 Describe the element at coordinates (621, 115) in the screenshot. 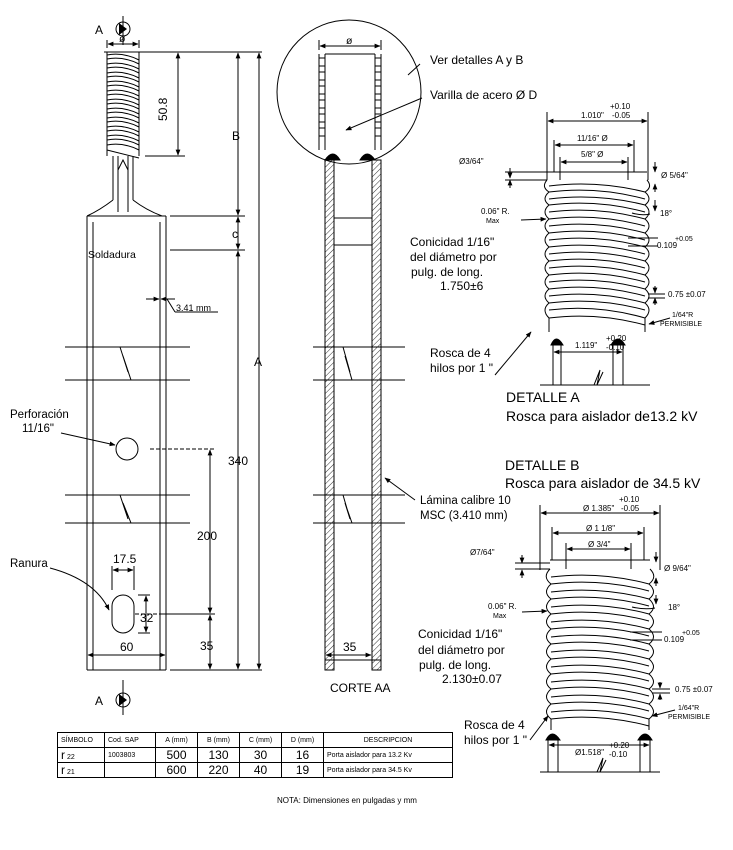

I see `detail-a-tol-minus: -0.05` at that location.